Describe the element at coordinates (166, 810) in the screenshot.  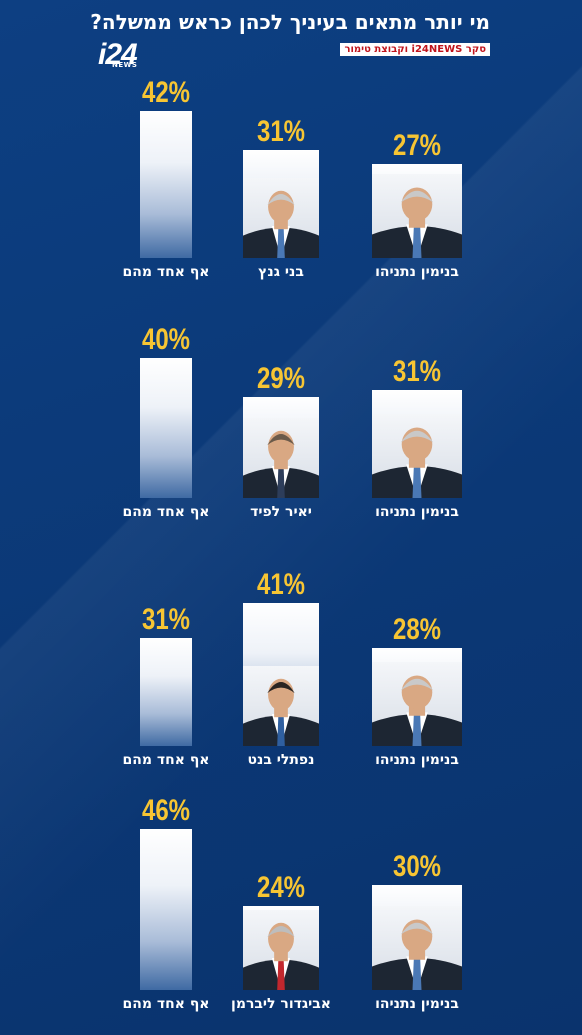
I see `value-label: 46%` at that location.